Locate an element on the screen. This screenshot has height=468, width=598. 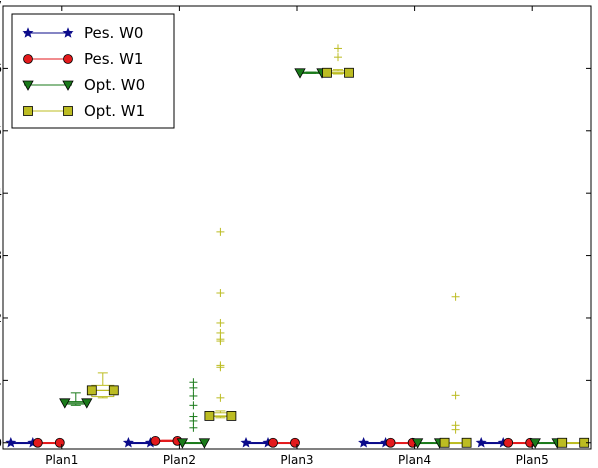
y-tick-label: .04 is located at coordinates (1, 193).